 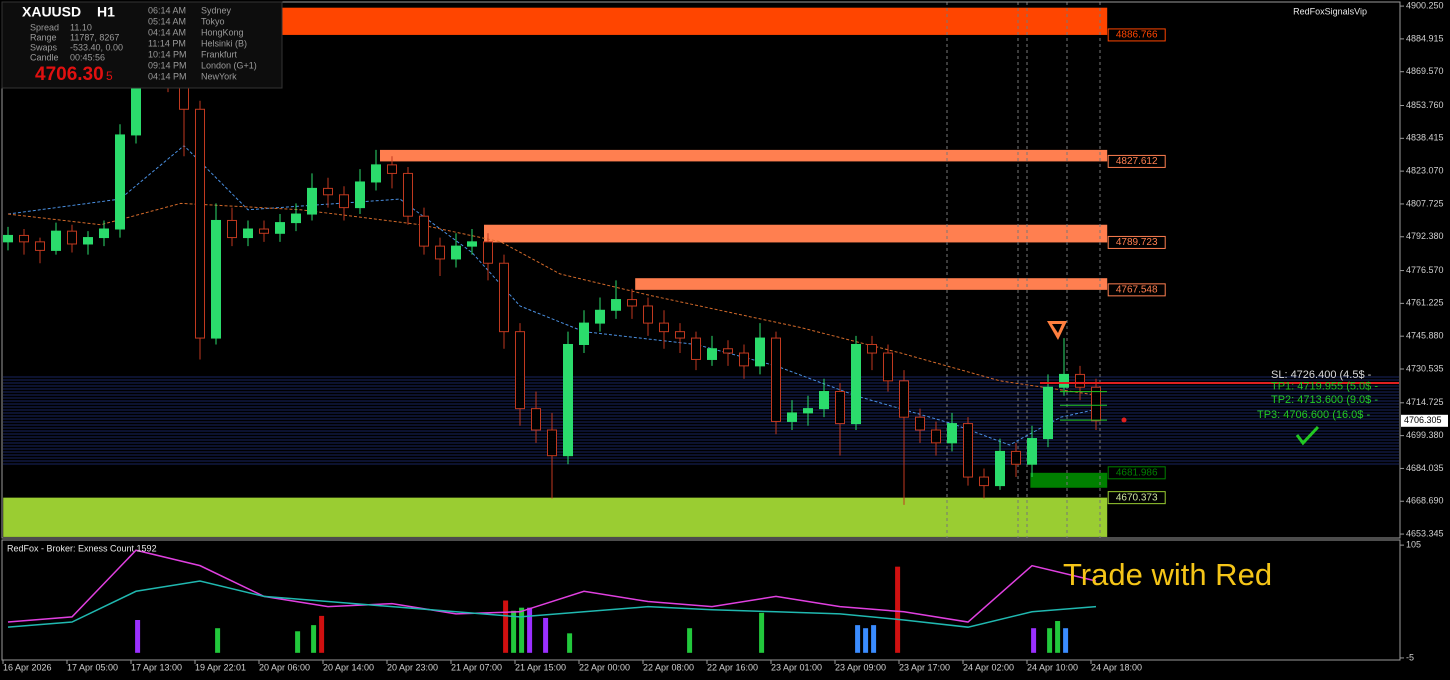 I want to click on x-tick-label: 24 Apr 10:00, so click(x=1052, y=667).